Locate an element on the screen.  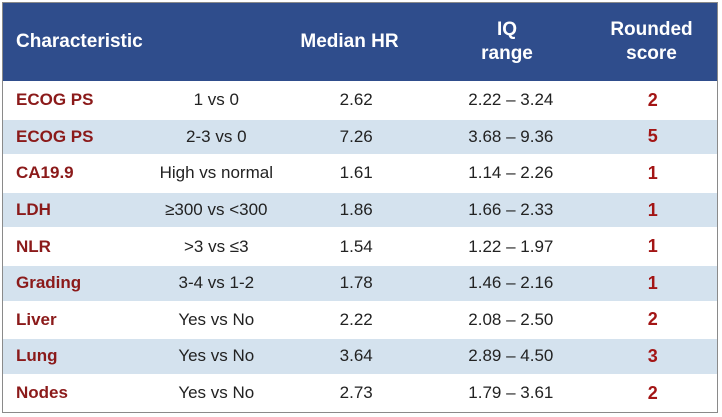
iq-range-cell: 3.68 – 9.36 is located at coordinates (511, 136).